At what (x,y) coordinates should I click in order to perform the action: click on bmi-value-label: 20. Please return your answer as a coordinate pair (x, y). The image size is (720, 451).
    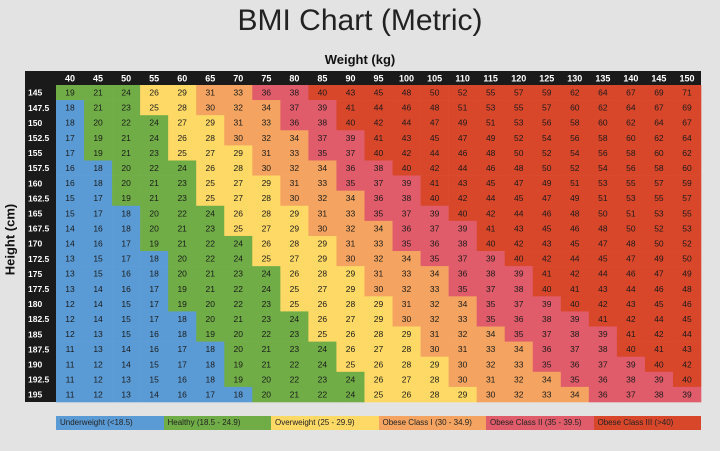
    Looking at the image, I should click on (239, 349).